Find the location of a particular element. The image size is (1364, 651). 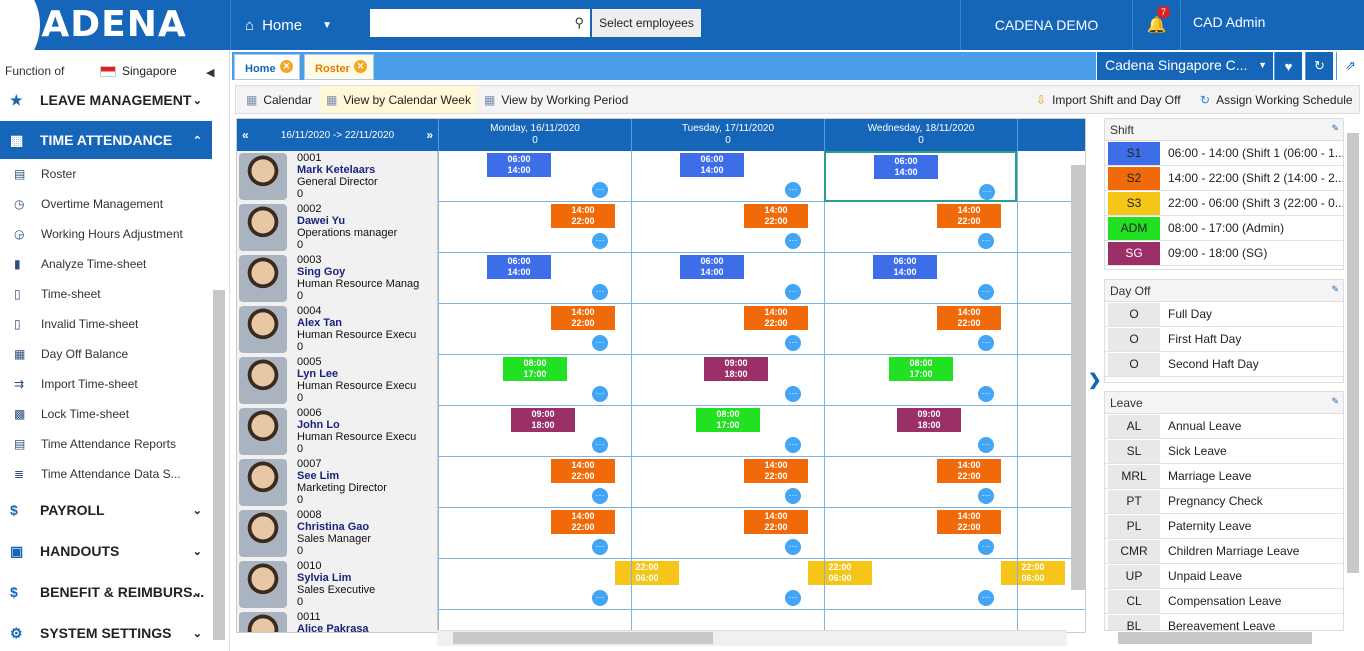

shift-block: 09:00 18:00 is located at coordinates (929, 420).